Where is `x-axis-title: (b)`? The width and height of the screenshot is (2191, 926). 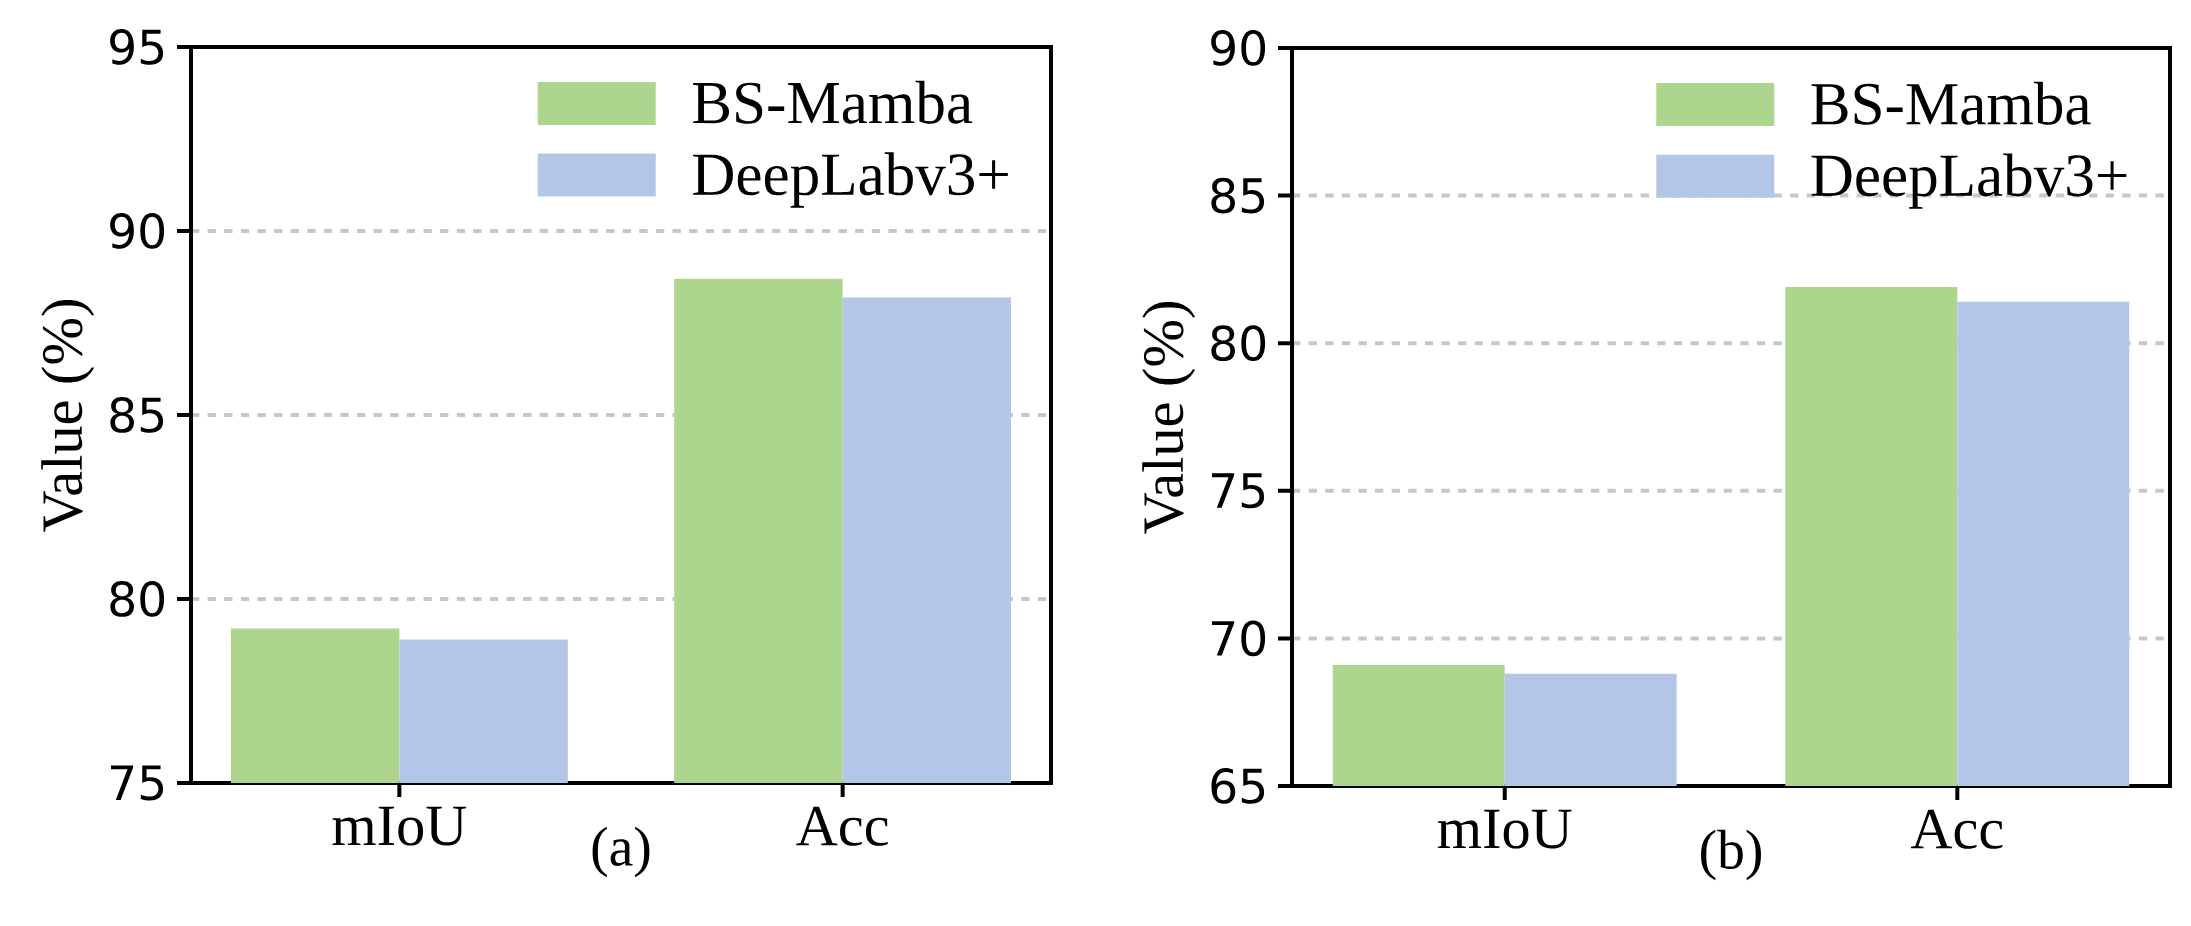
x-axis-title: (b) is located at coordinates (1731, 855).